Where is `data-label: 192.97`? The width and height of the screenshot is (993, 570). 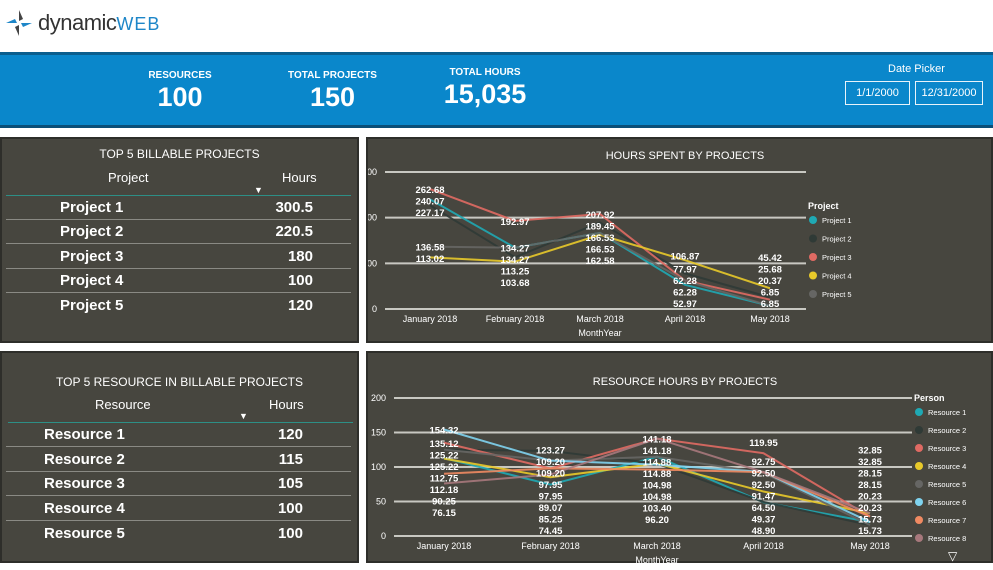
data-label: 192.97 is located at coordinates (514, 222).